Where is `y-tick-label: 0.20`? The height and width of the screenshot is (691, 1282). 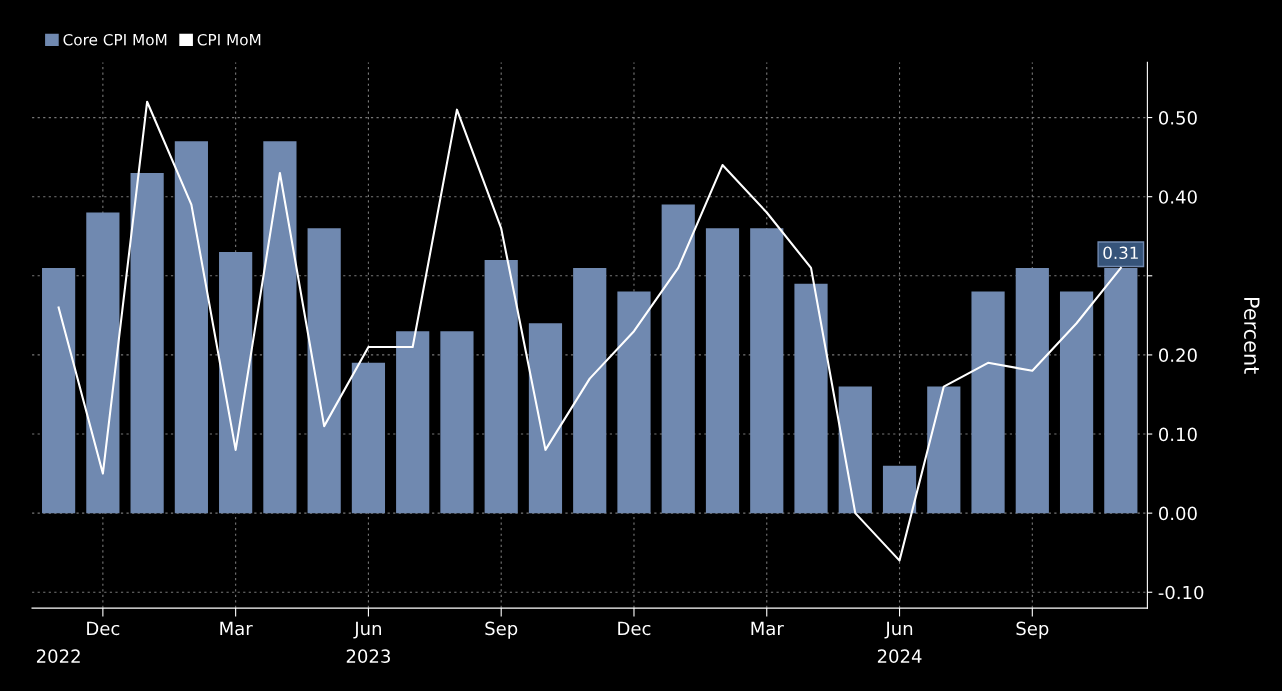
y-tick-label: 0.20 is located at coordinates (1178, 355).